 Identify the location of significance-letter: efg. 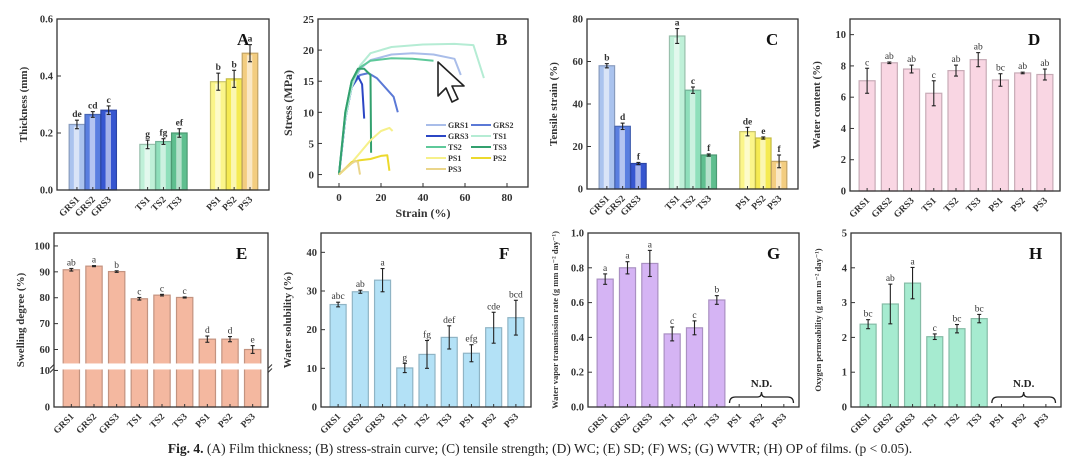
(471, 339).